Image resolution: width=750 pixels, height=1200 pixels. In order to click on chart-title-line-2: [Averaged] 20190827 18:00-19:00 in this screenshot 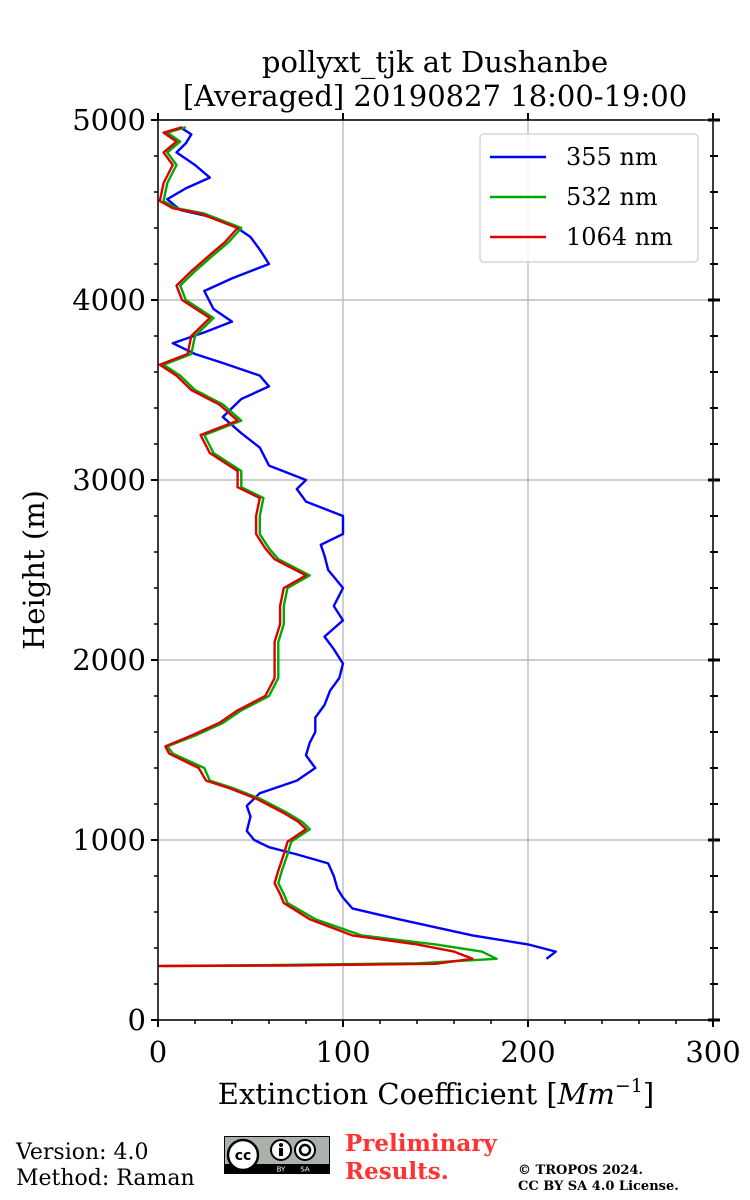, I will do `click(435, 96)`.